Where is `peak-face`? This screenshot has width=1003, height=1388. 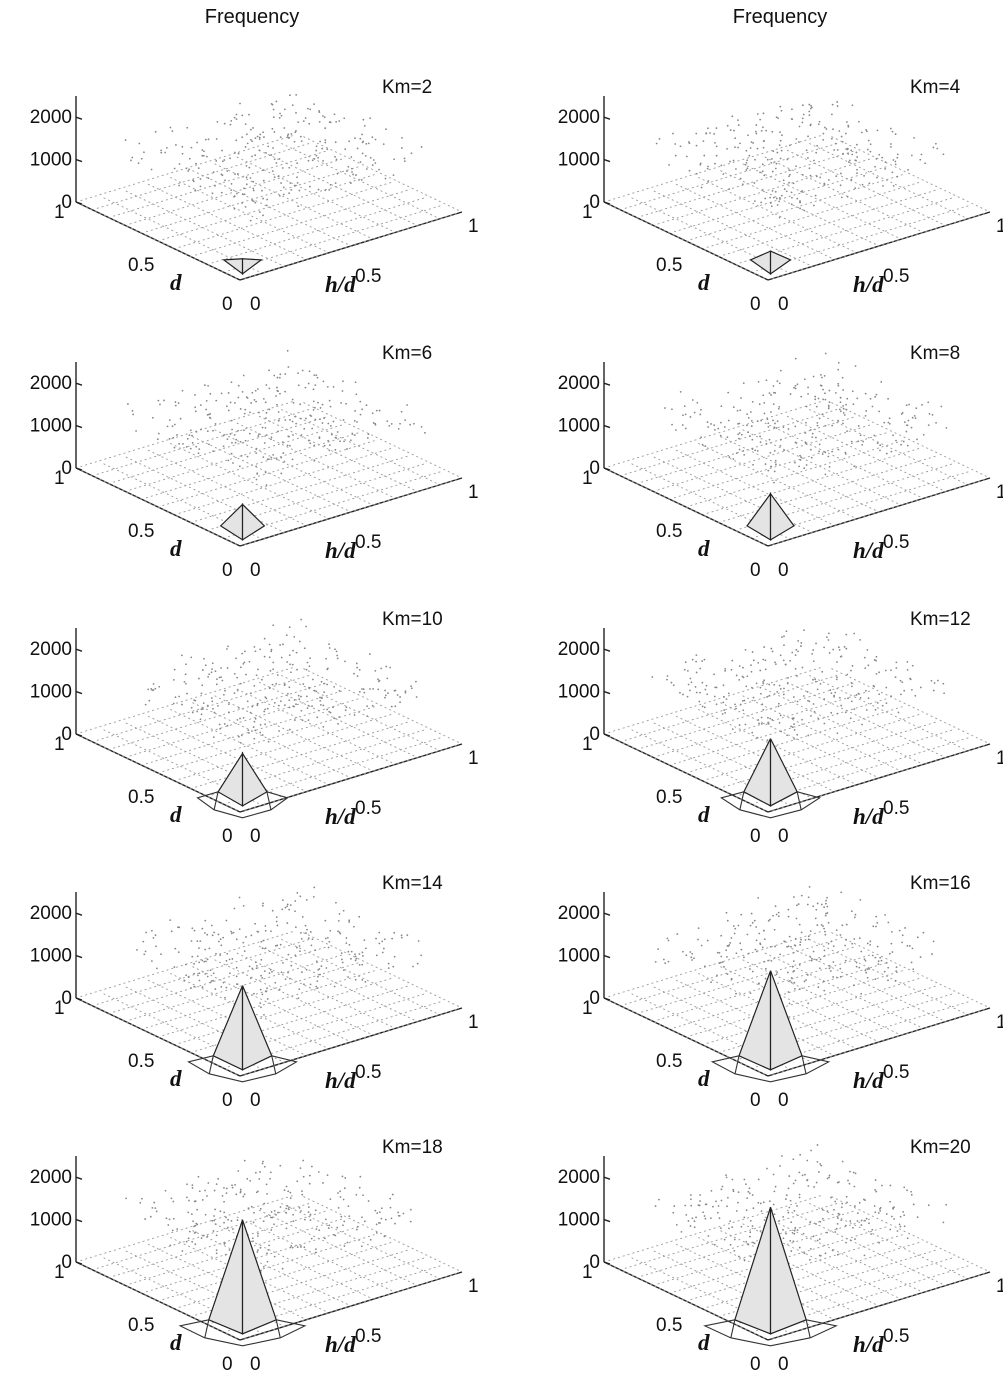 peak-face is located at coordinates (253, 521).